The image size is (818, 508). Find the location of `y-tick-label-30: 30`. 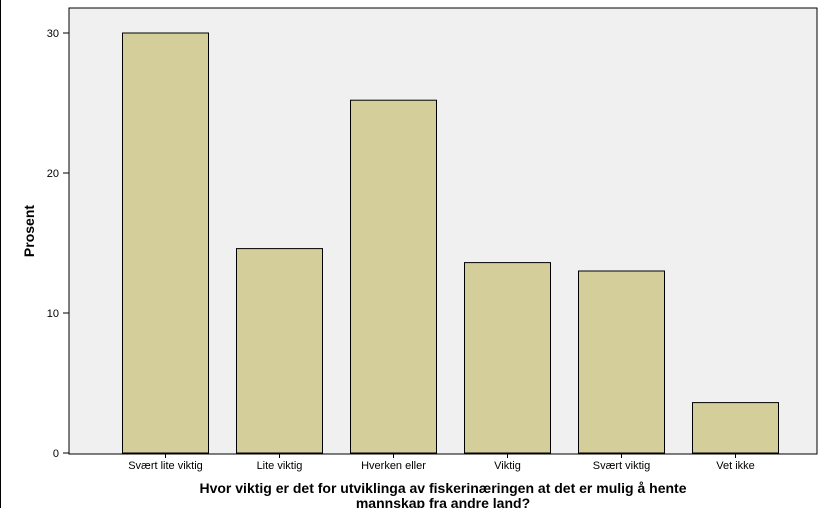

y-tick-label-30: 30 is located at coordinates (53, 34).